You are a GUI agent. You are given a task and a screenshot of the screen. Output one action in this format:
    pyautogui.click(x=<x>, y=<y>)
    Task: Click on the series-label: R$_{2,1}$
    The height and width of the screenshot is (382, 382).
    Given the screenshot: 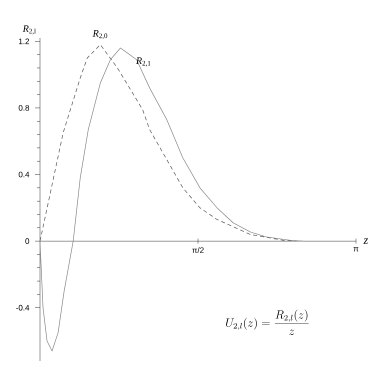 What is the action you would take?
    pyautogui.click(x=143, y=62)
    